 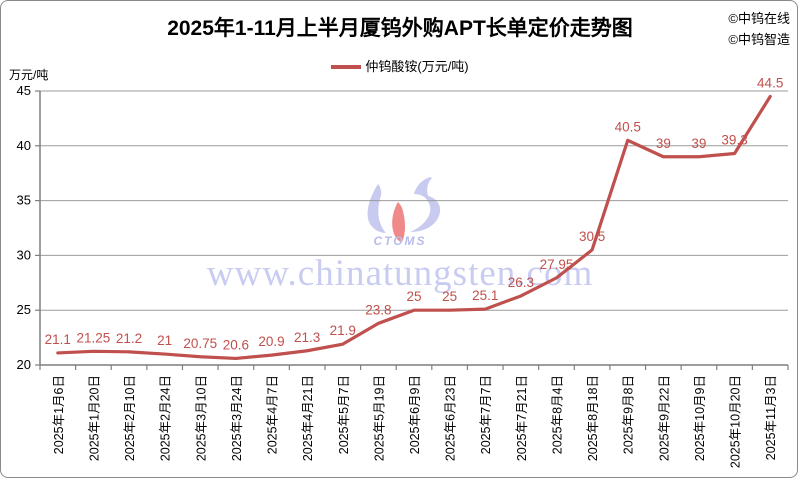 What do you see at coordinates (400, 28) in the screenshot?
I see `chart-title: 2025年1-11月上半月厦钨外购APT长单定价走势图` at bounding box center [400, 28].